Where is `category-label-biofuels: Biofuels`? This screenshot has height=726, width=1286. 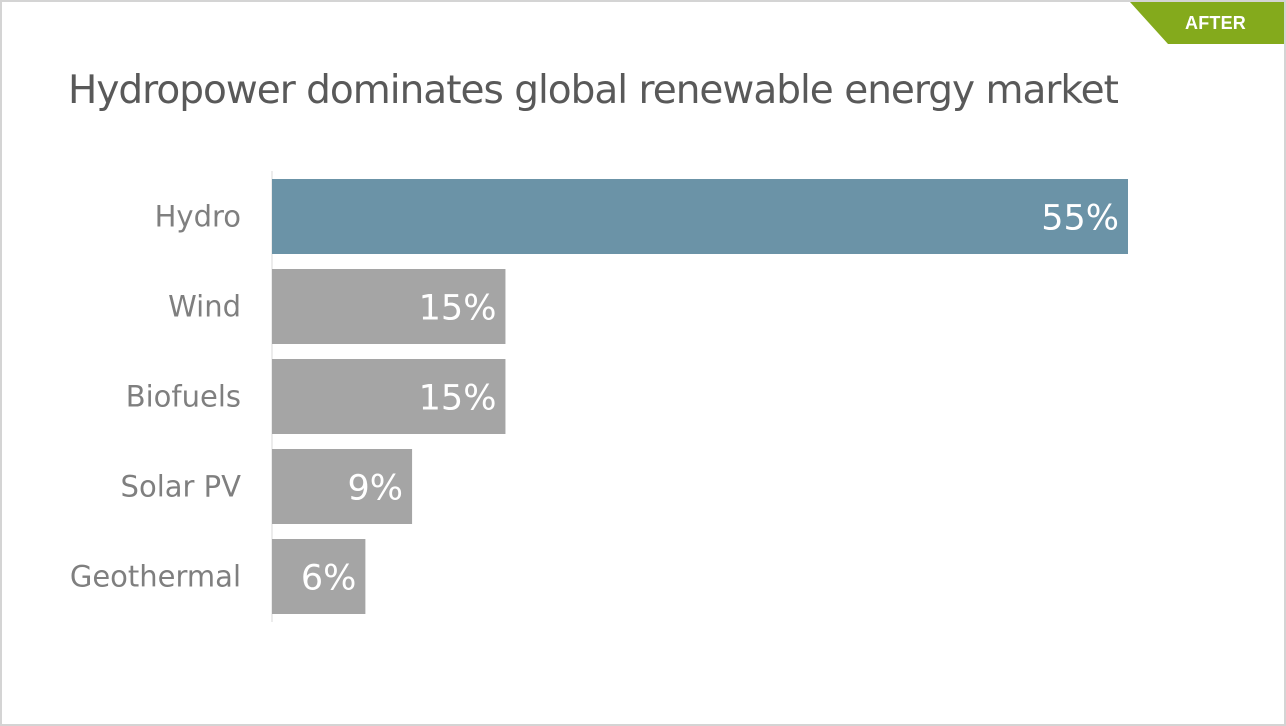
category-label-biofuels: Biofuels is located at coordinates (183, 397).